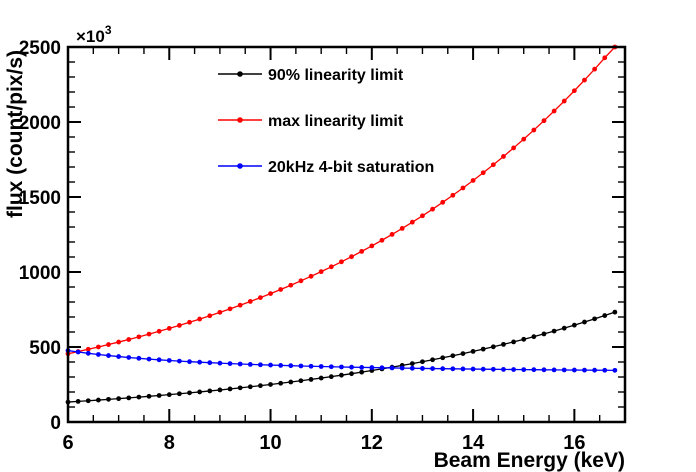 The image size is (696, 472). Describe the element at coordinates (326, 167) in the screenshot. I see `legend-entry-2: 20kHz 4-bit saturation` at that location.